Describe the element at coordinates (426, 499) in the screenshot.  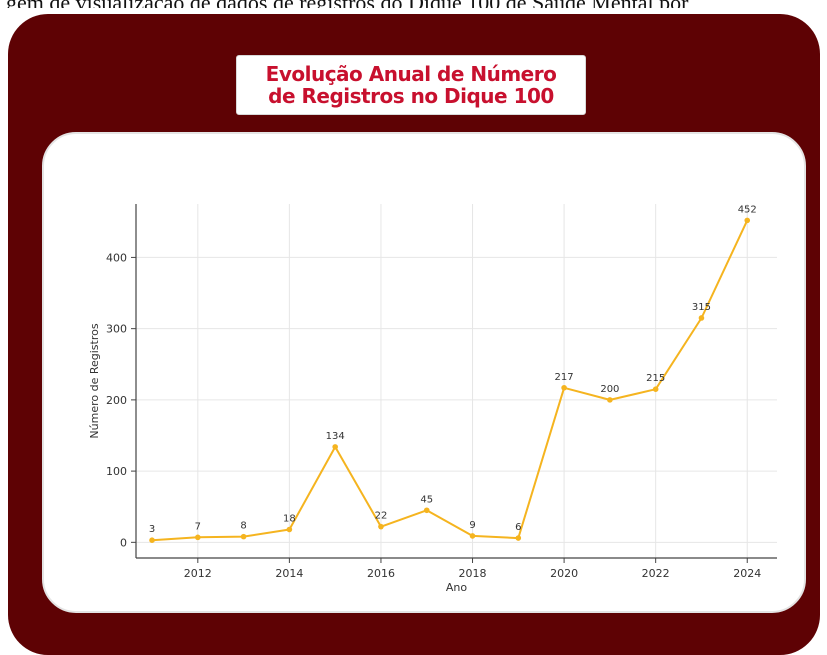
I see `data-label: 45` at that location.